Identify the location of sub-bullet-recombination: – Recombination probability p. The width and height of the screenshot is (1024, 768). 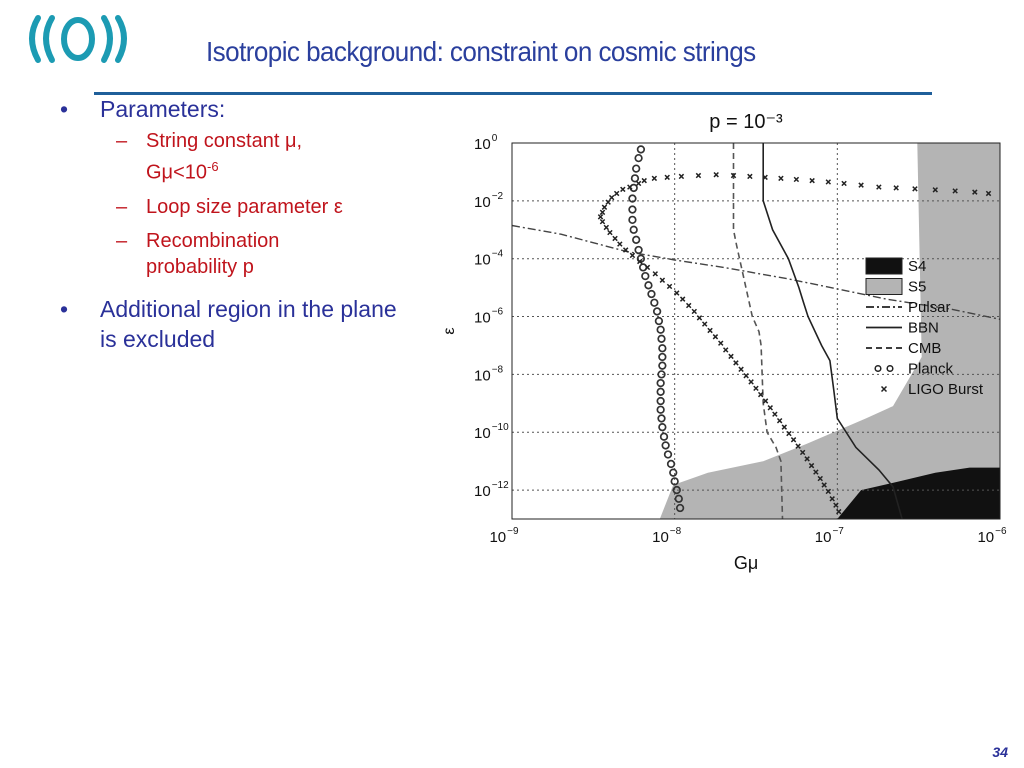
(232, 254).